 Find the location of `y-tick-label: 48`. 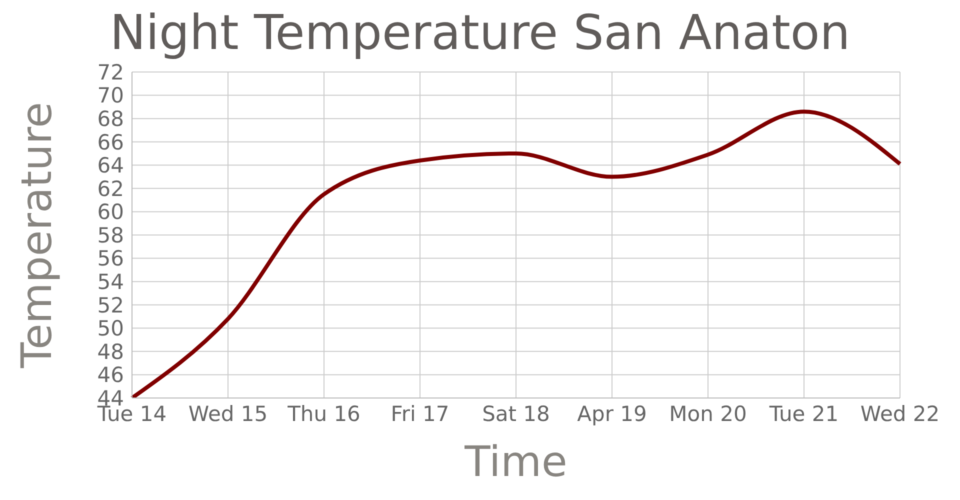

y-tick-label: 48 is located at coordinates (110, 352).